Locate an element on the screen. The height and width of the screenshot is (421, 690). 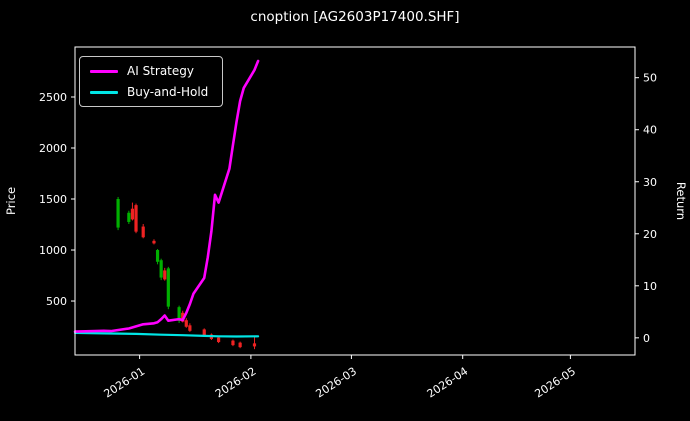
legend-swatch-ai-strategy is located at coordinates (104, 71).